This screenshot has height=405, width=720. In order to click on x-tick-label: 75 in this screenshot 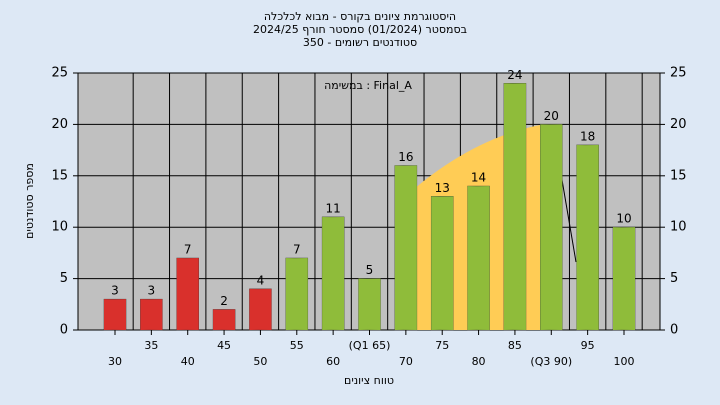, I will do `click(442, 345)`.